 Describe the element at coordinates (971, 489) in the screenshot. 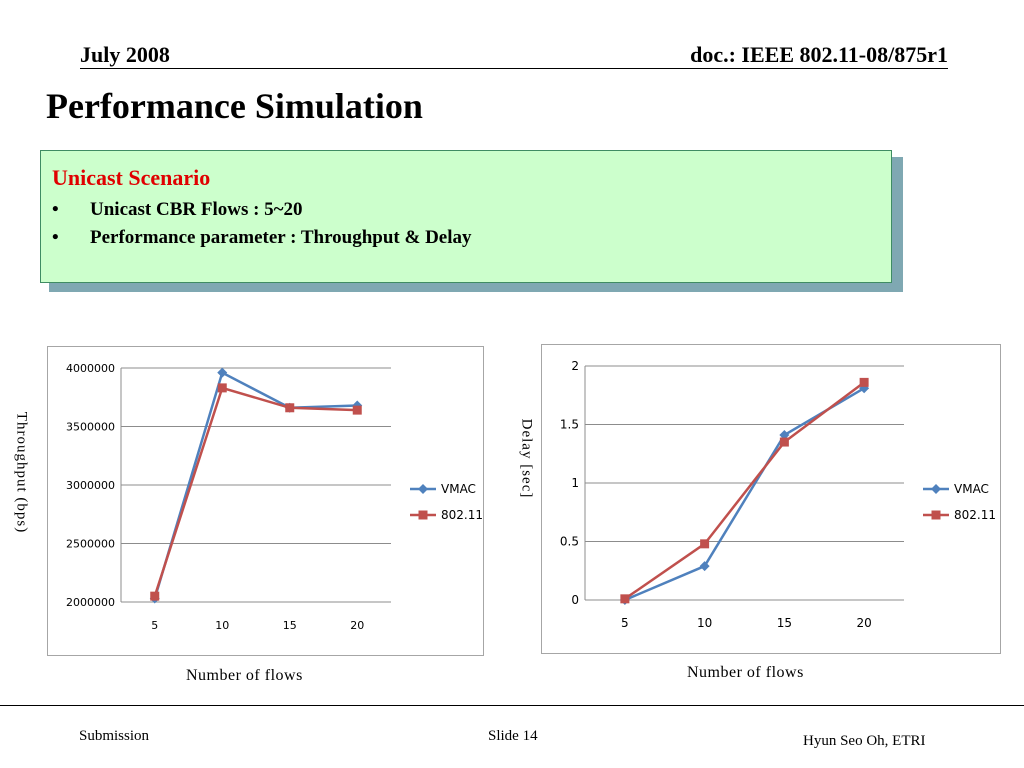

I see `delay-legend-label: VMAC` at that location.